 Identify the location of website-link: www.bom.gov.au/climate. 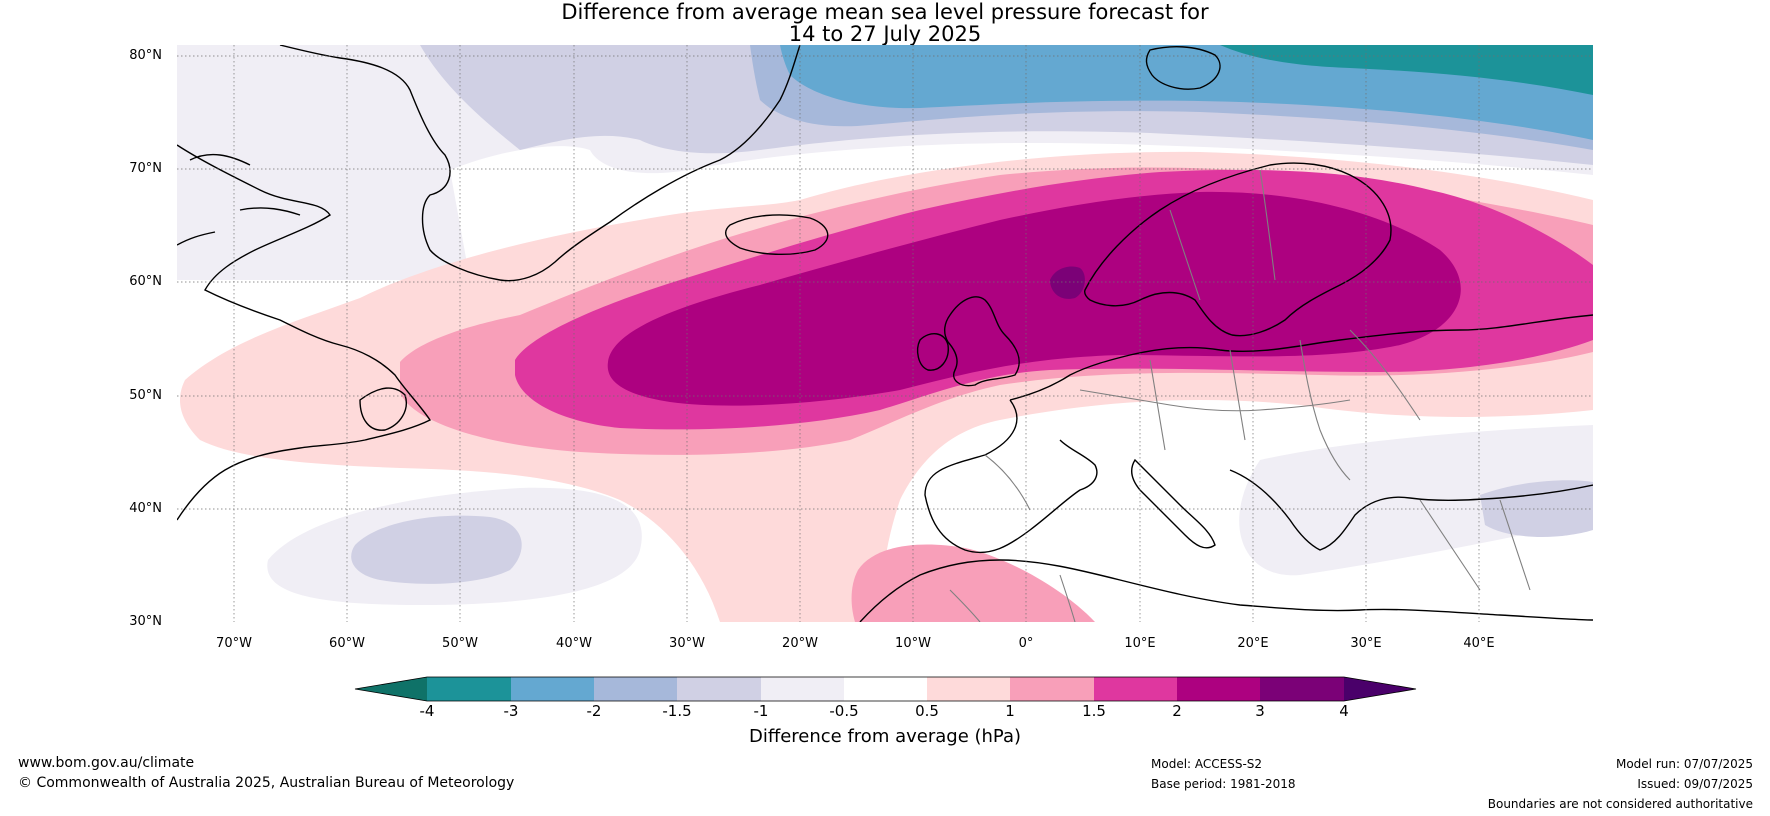
(106, 763).